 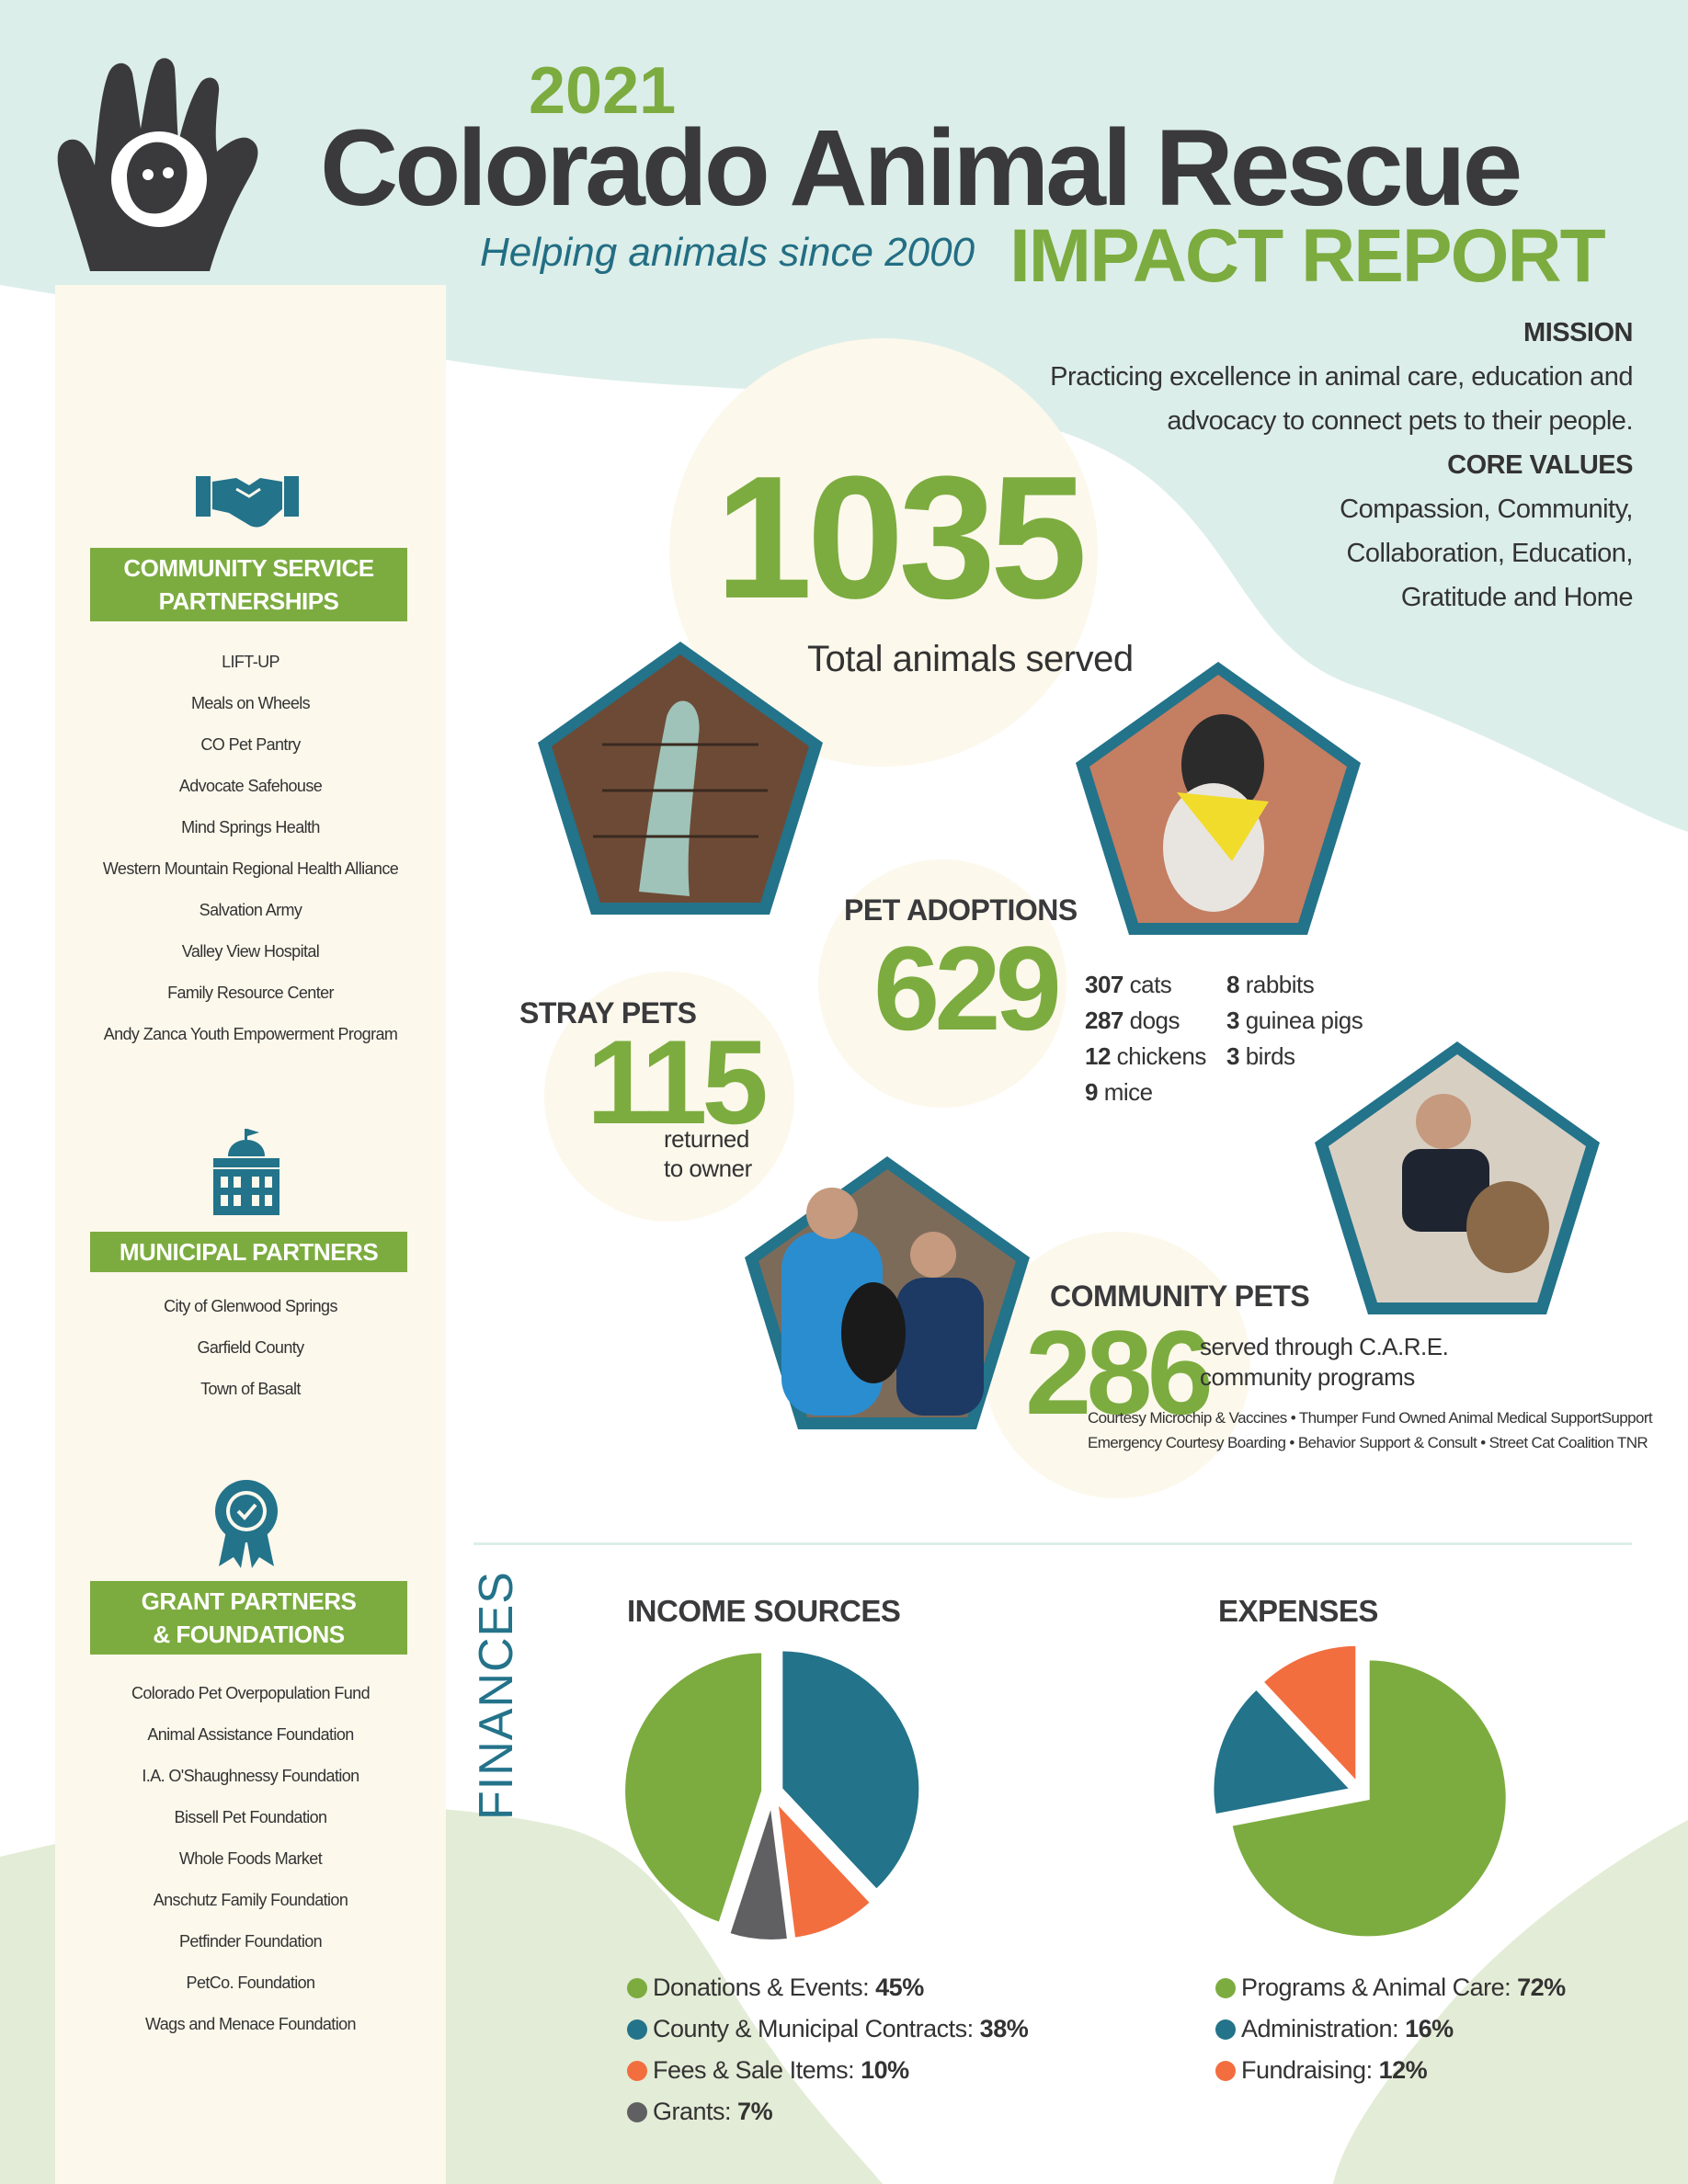 What do you see at coordinates (251, 786) in the screenshot?
I see `list-item: Advocate Safehouse` at bounding box center [251, 786].